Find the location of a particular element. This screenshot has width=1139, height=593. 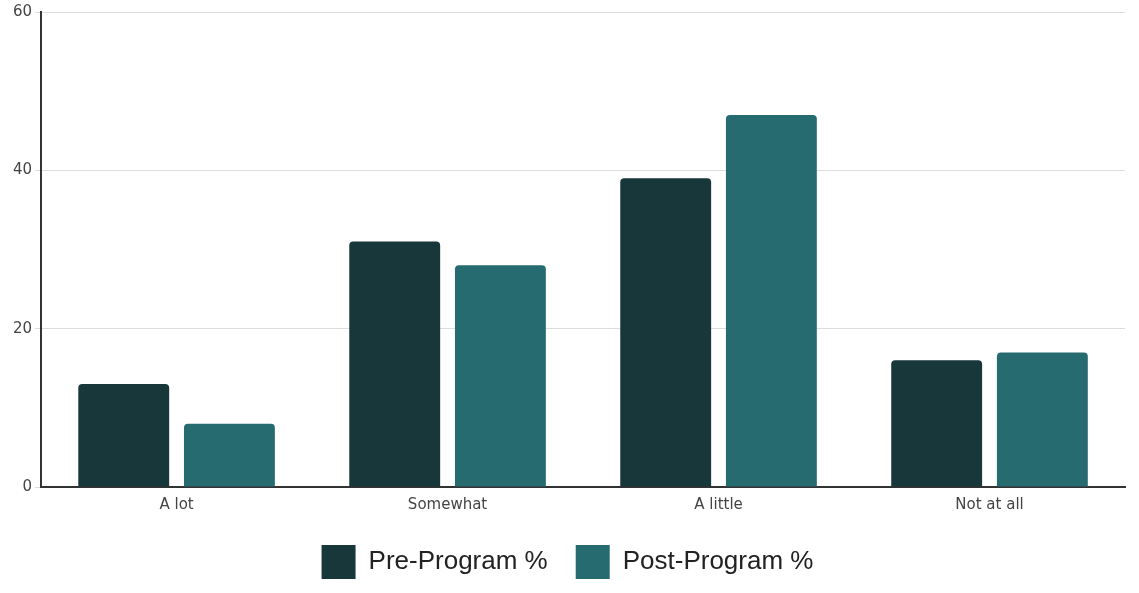

y-tick-label: 60 is located at coordinates (22, 10).